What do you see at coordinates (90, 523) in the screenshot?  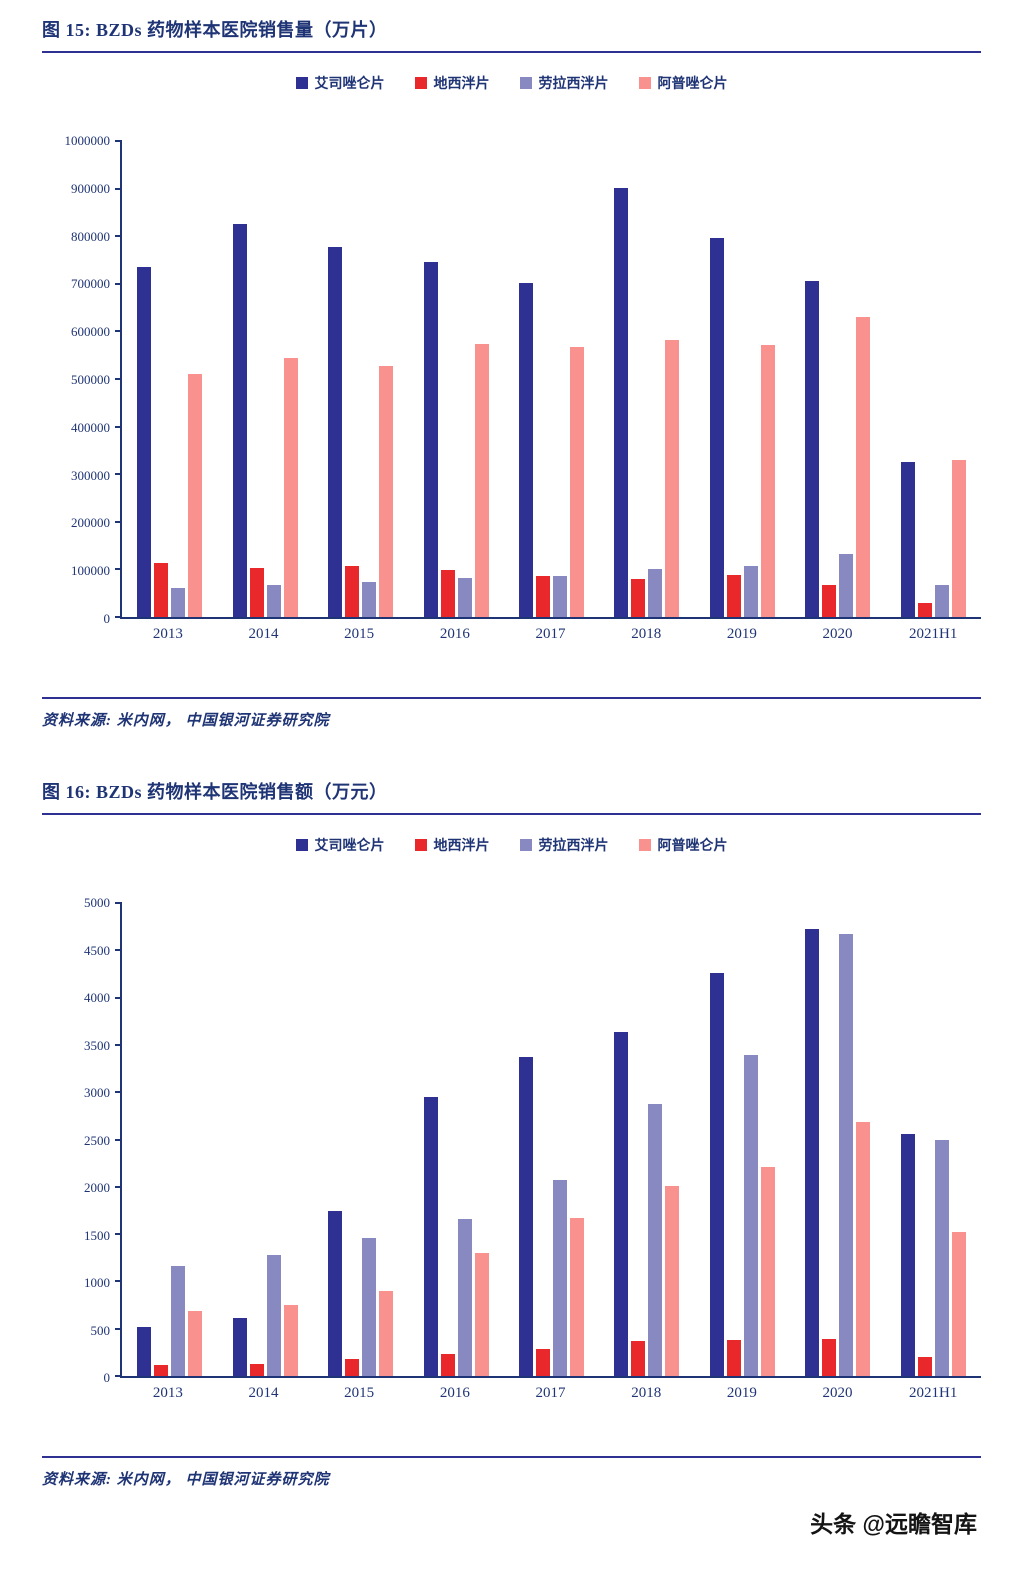 I see `y-axis-tick-label: 200000` at bounding box center [90, 523].